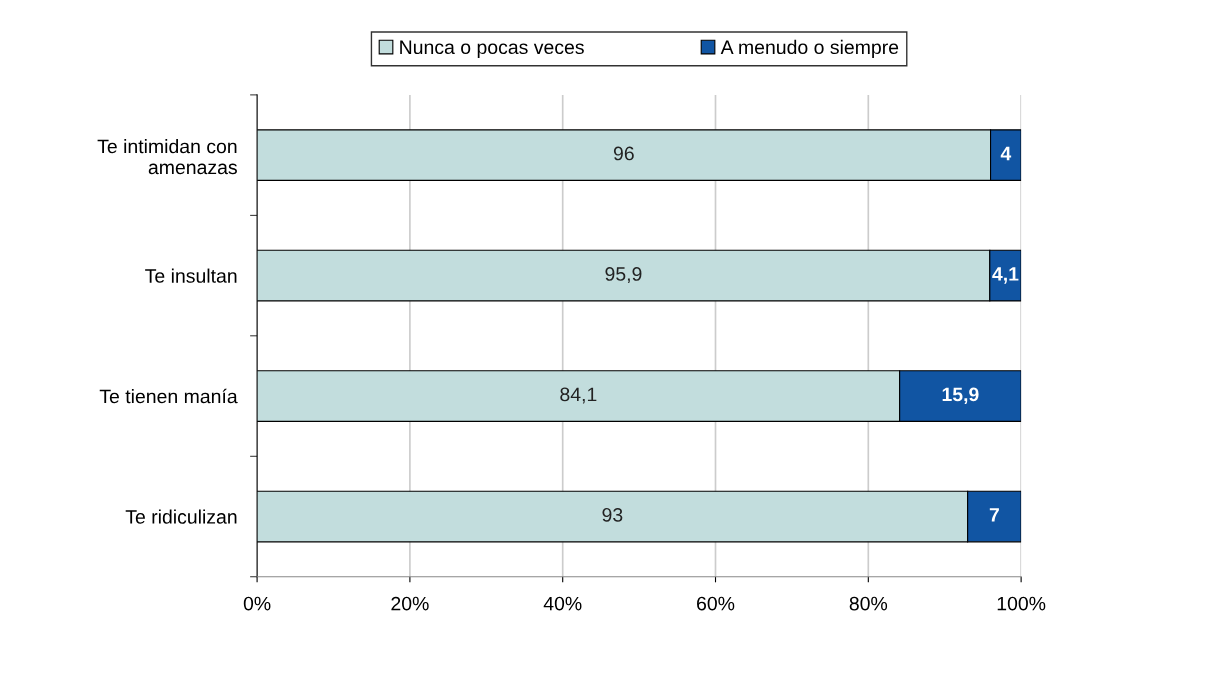 This screenshot has width=1207, height=673. I want to click on y-tick-label: Te tienen manía, so click(168, 396).